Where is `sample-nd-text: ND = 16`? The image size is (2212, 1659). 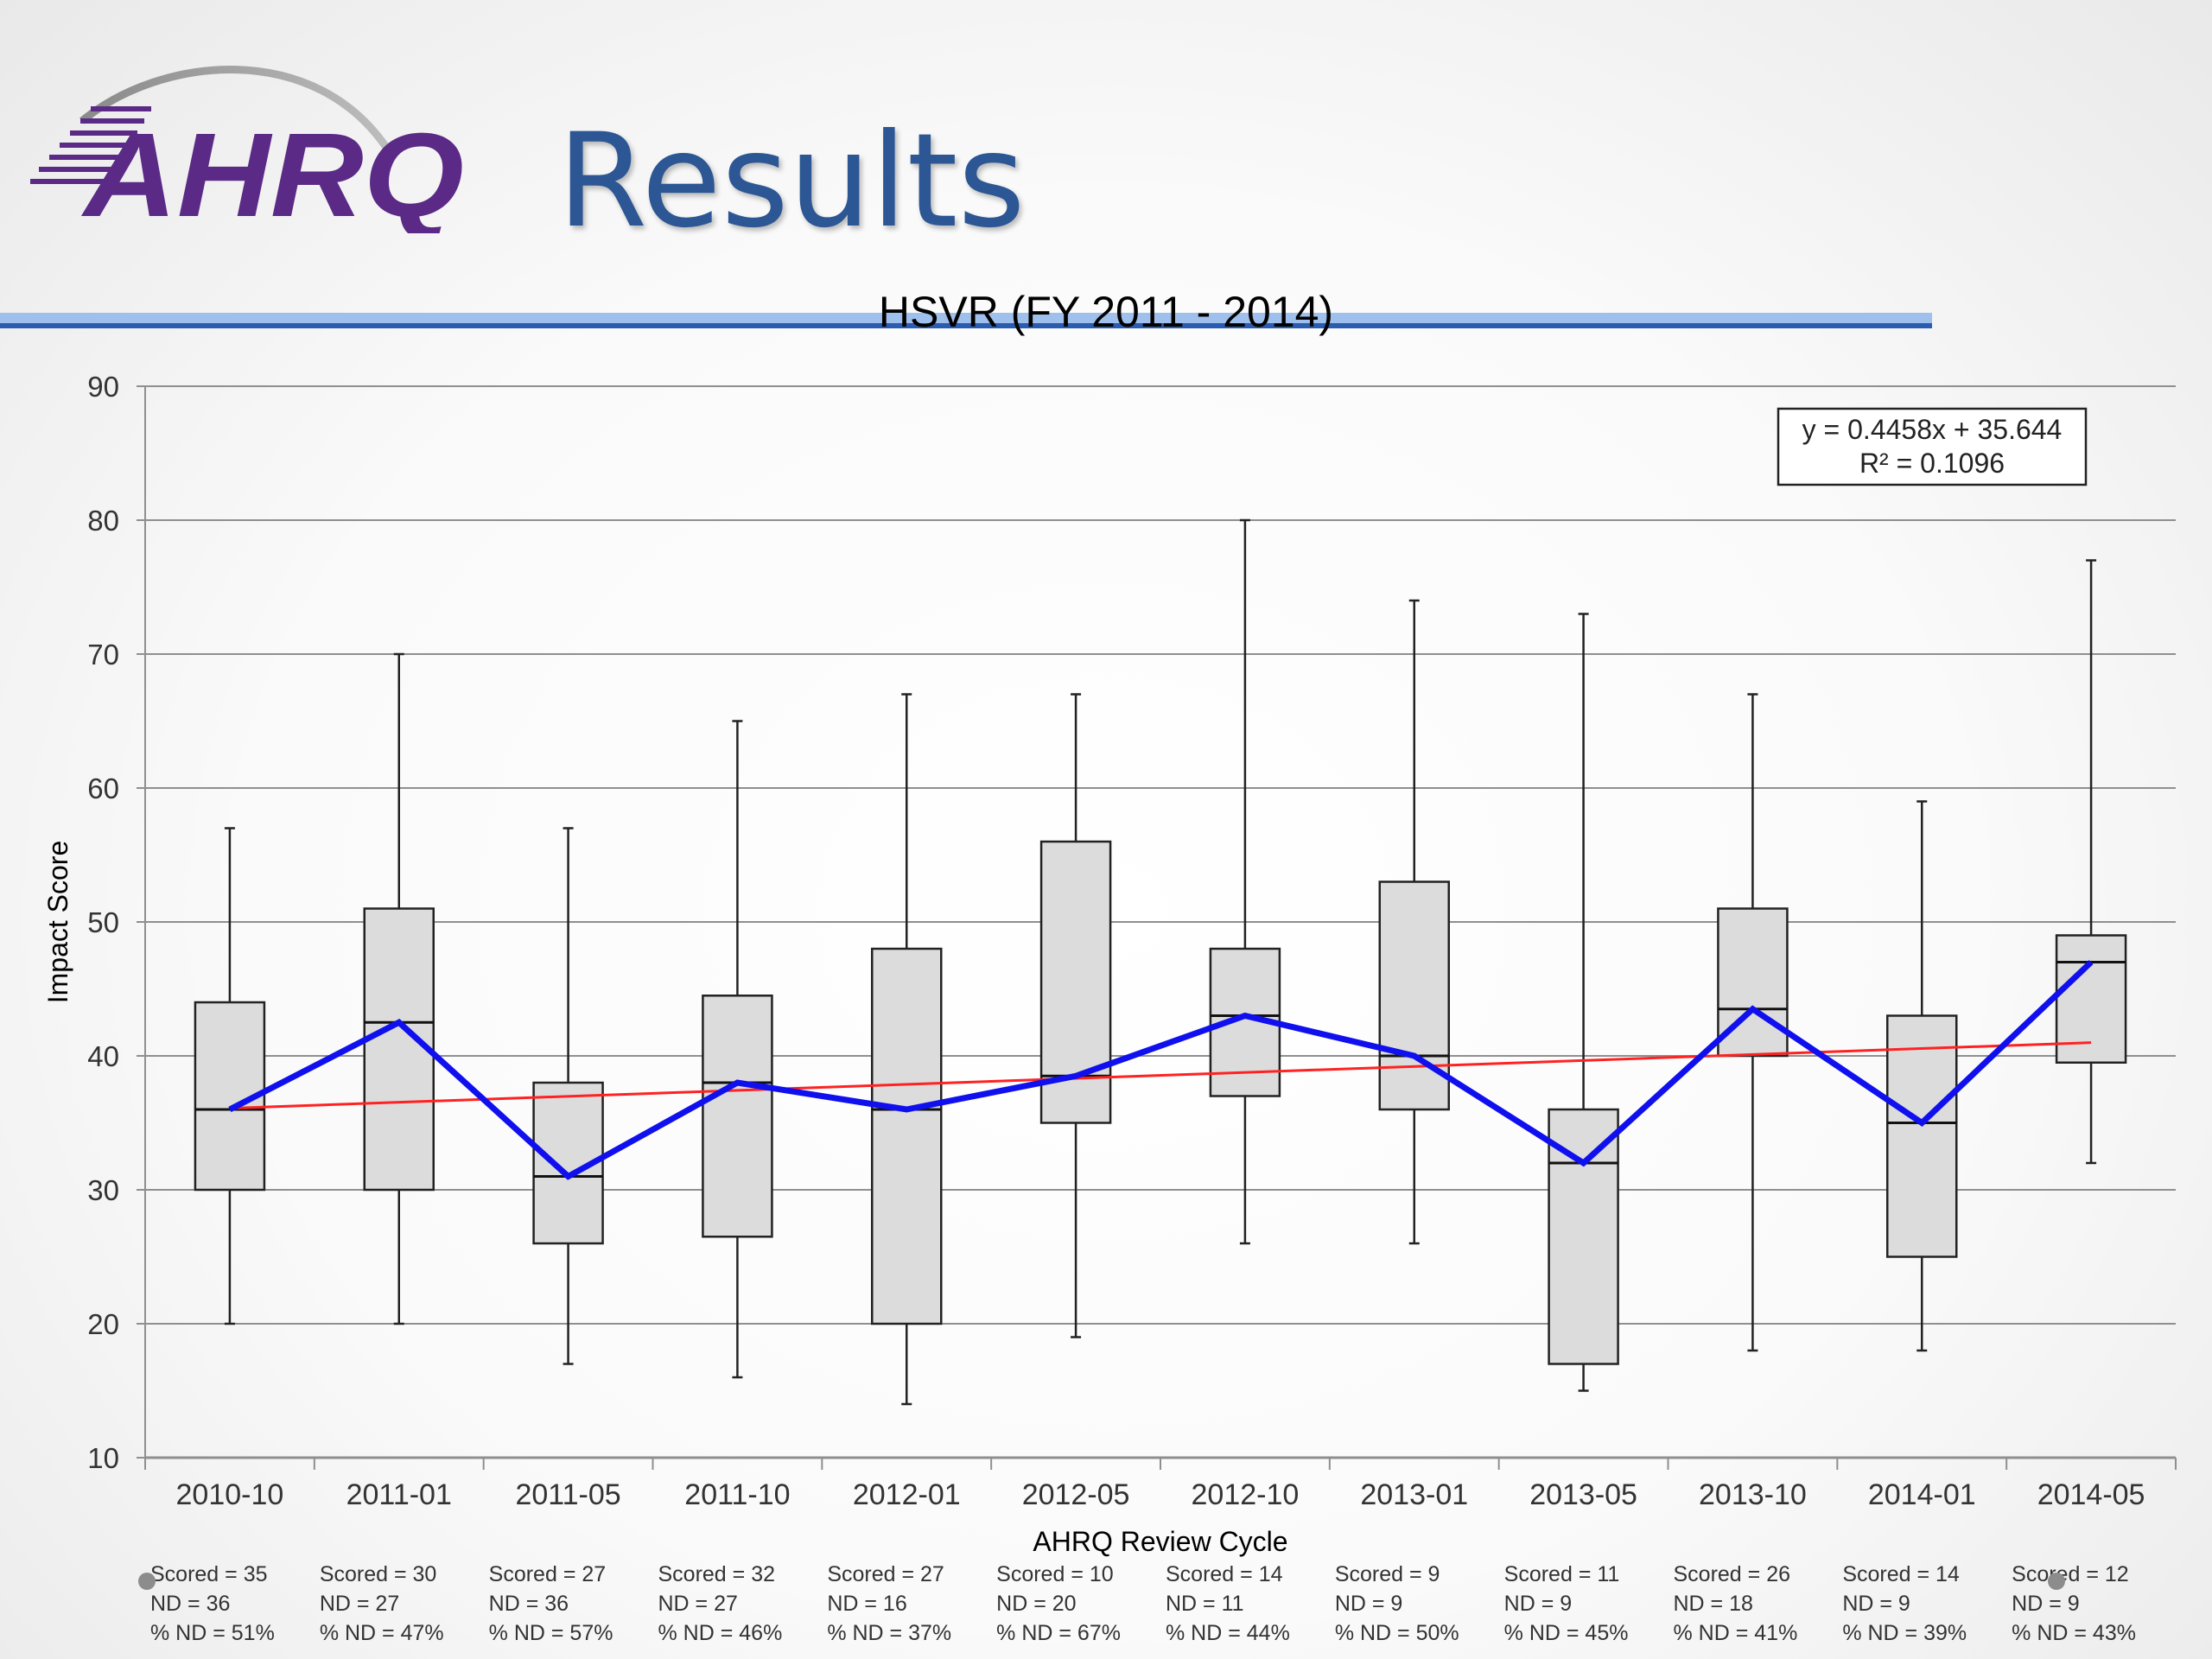
sample-nd-text: ND = 16 is located at coordinates (867, 1604).